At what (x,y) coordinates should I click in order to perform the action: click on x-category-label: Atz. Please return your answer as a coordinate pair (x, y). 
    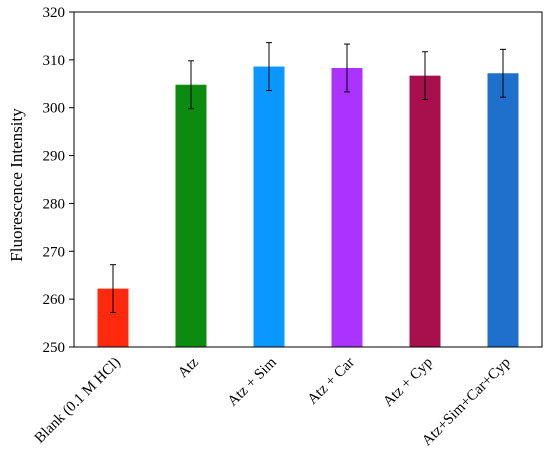
    Looking at the image, I should click on (188, 367).